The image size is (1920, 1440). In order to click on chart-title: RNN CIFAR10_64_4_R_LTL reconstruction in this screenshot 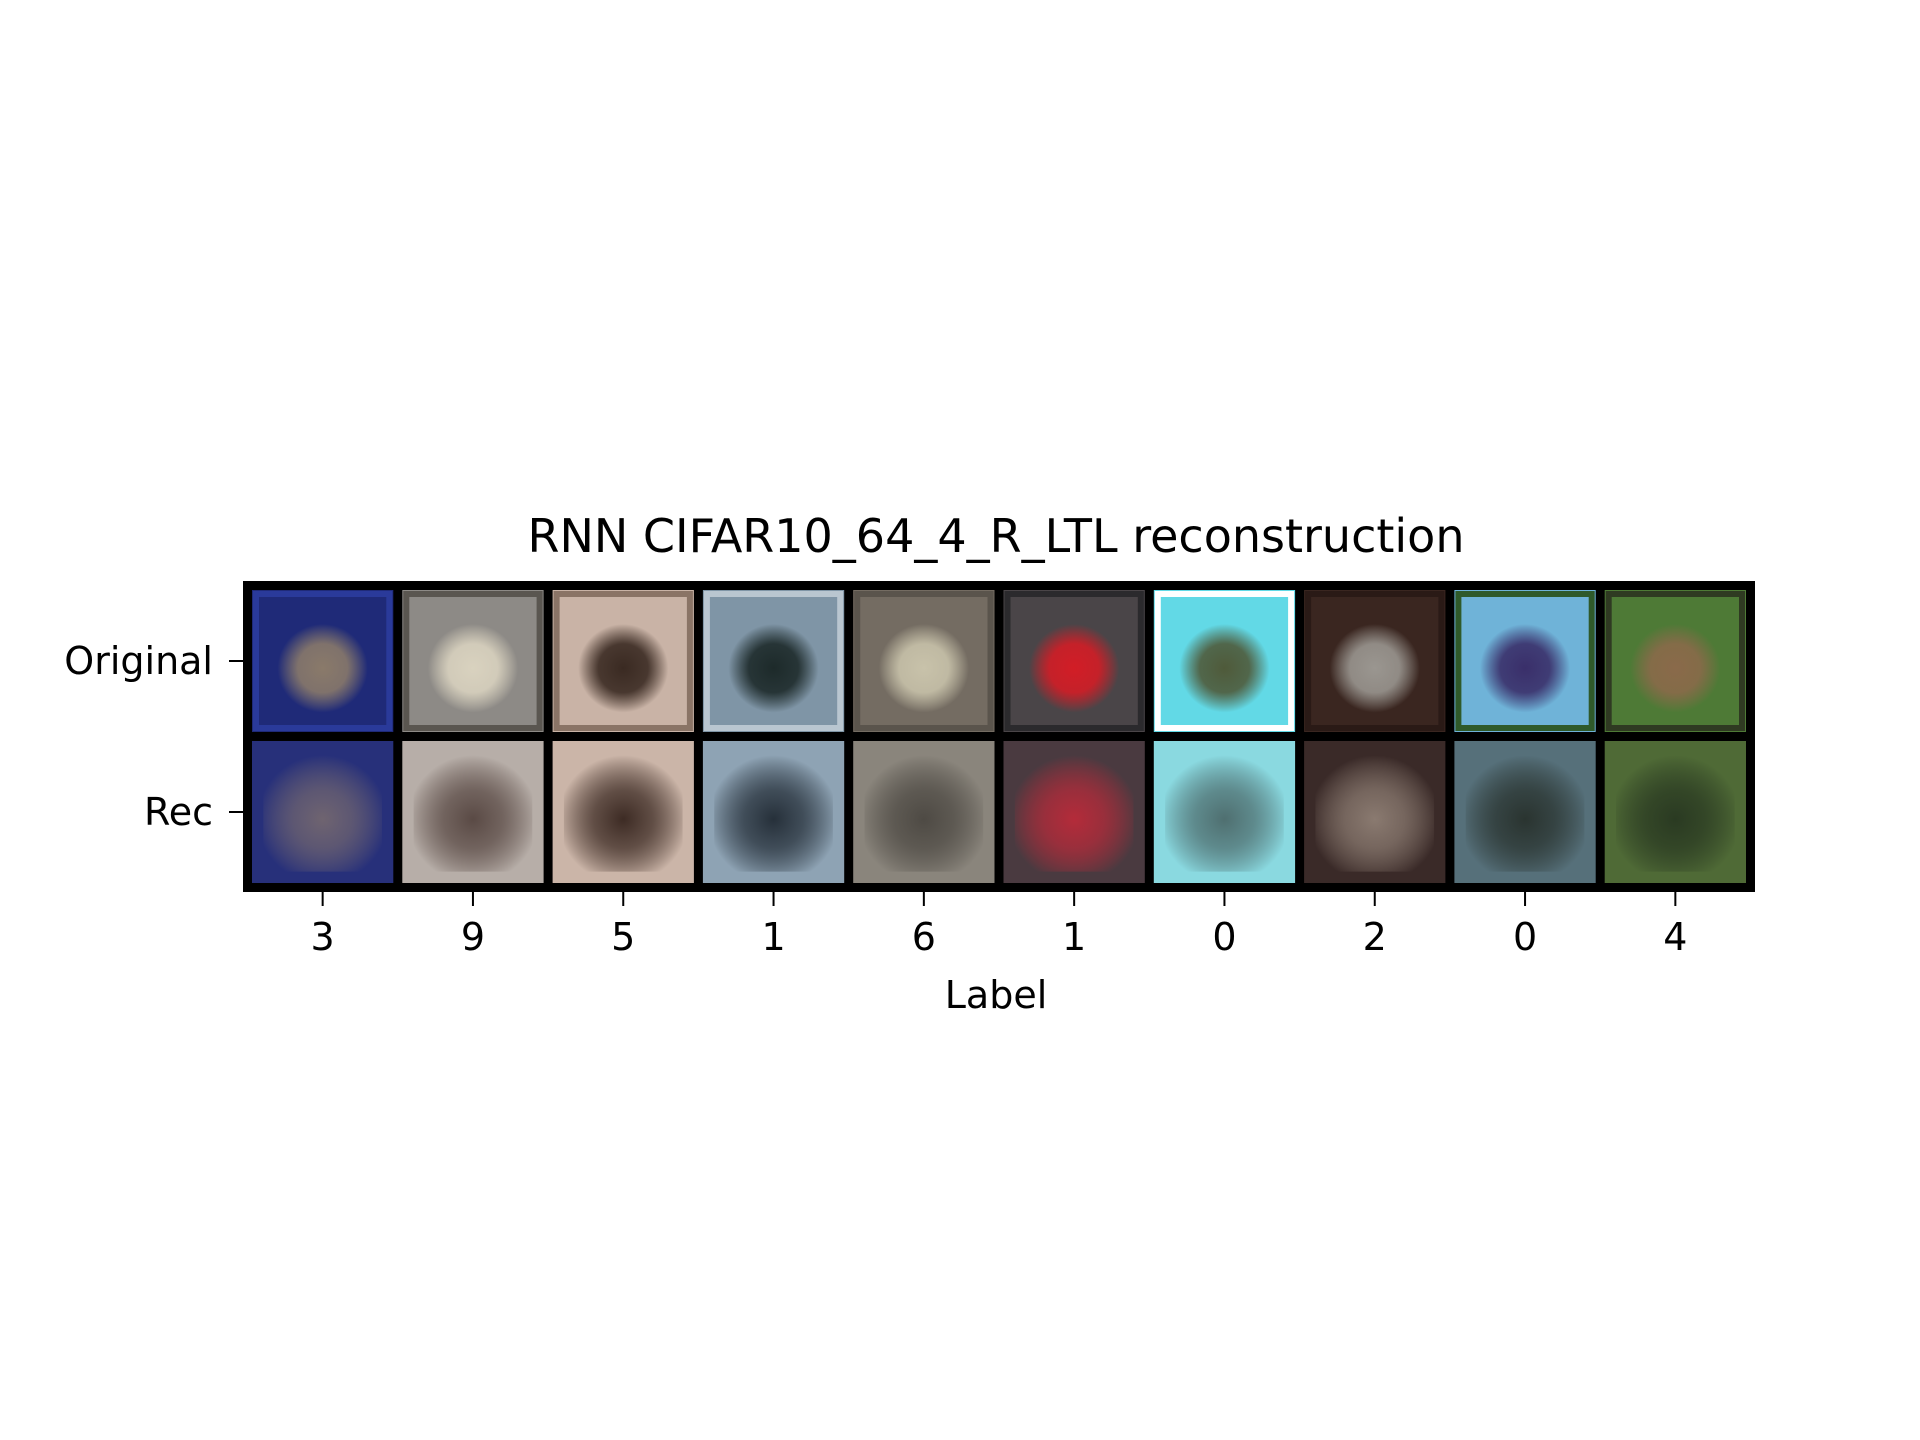, I will do `click(996, 536)`.